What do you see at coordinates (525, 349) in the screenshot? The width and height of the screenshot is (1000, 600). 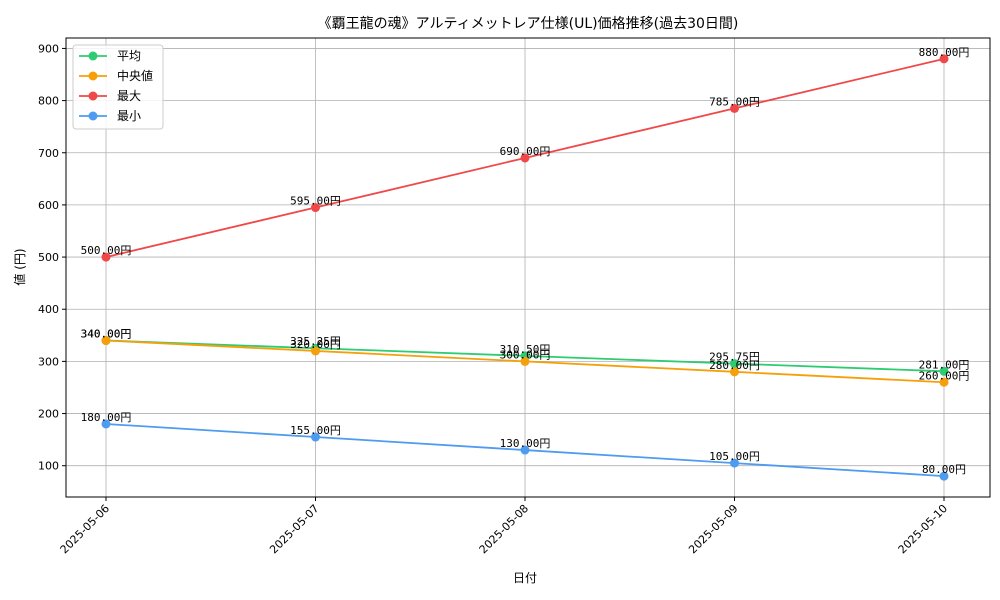 I see `data-label: 310.50円` at bounding box center [525, 349].